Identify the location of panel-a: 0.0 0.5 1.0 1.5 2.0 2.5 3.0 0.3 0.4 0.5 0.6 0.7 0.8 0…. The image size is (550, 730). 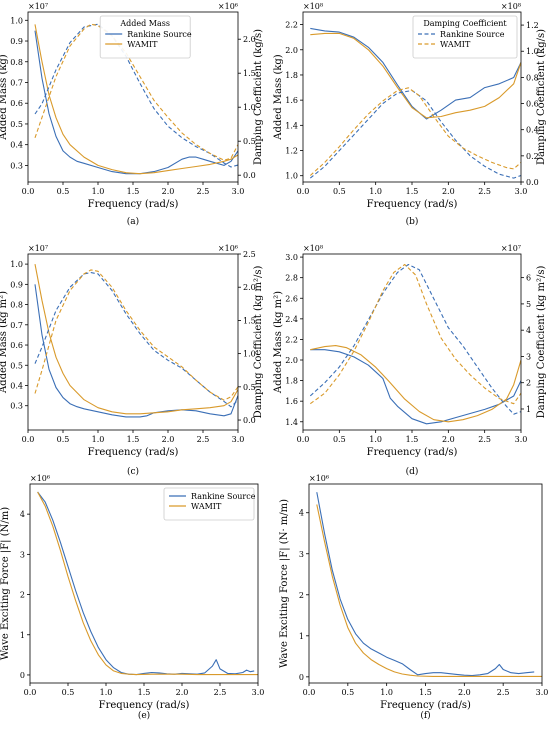
(132, 114).